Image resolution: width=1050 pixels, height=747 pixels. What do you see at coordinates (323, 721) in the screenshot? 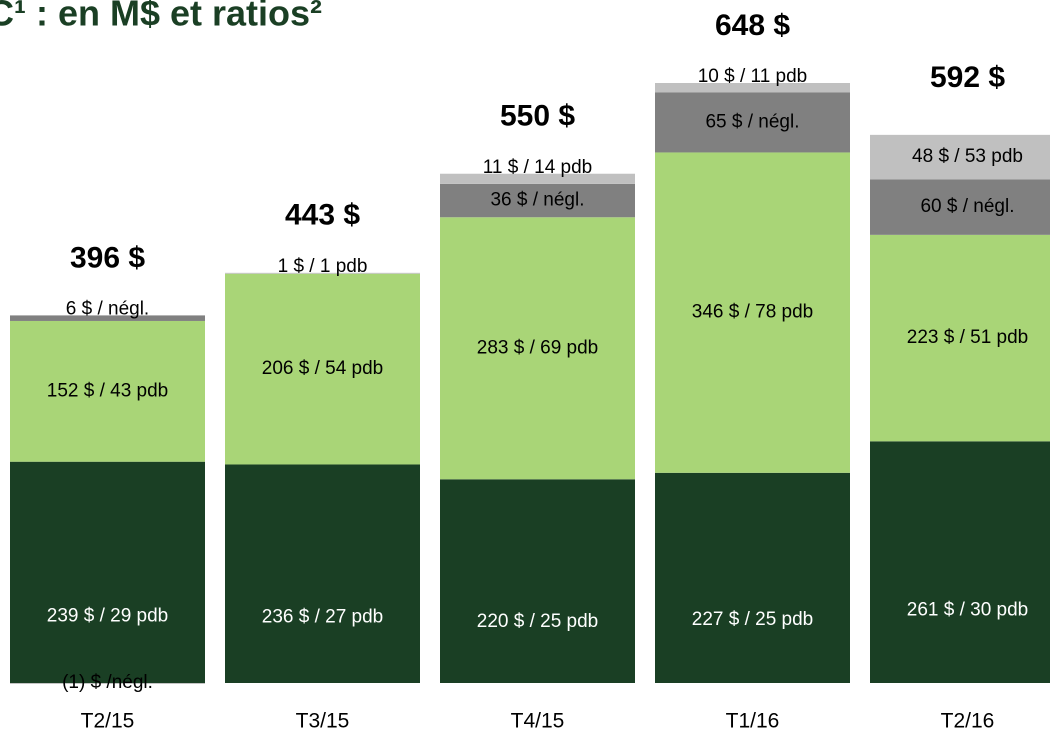
I see `x-tick-label: T3/15` at bounding box center [323, 721].